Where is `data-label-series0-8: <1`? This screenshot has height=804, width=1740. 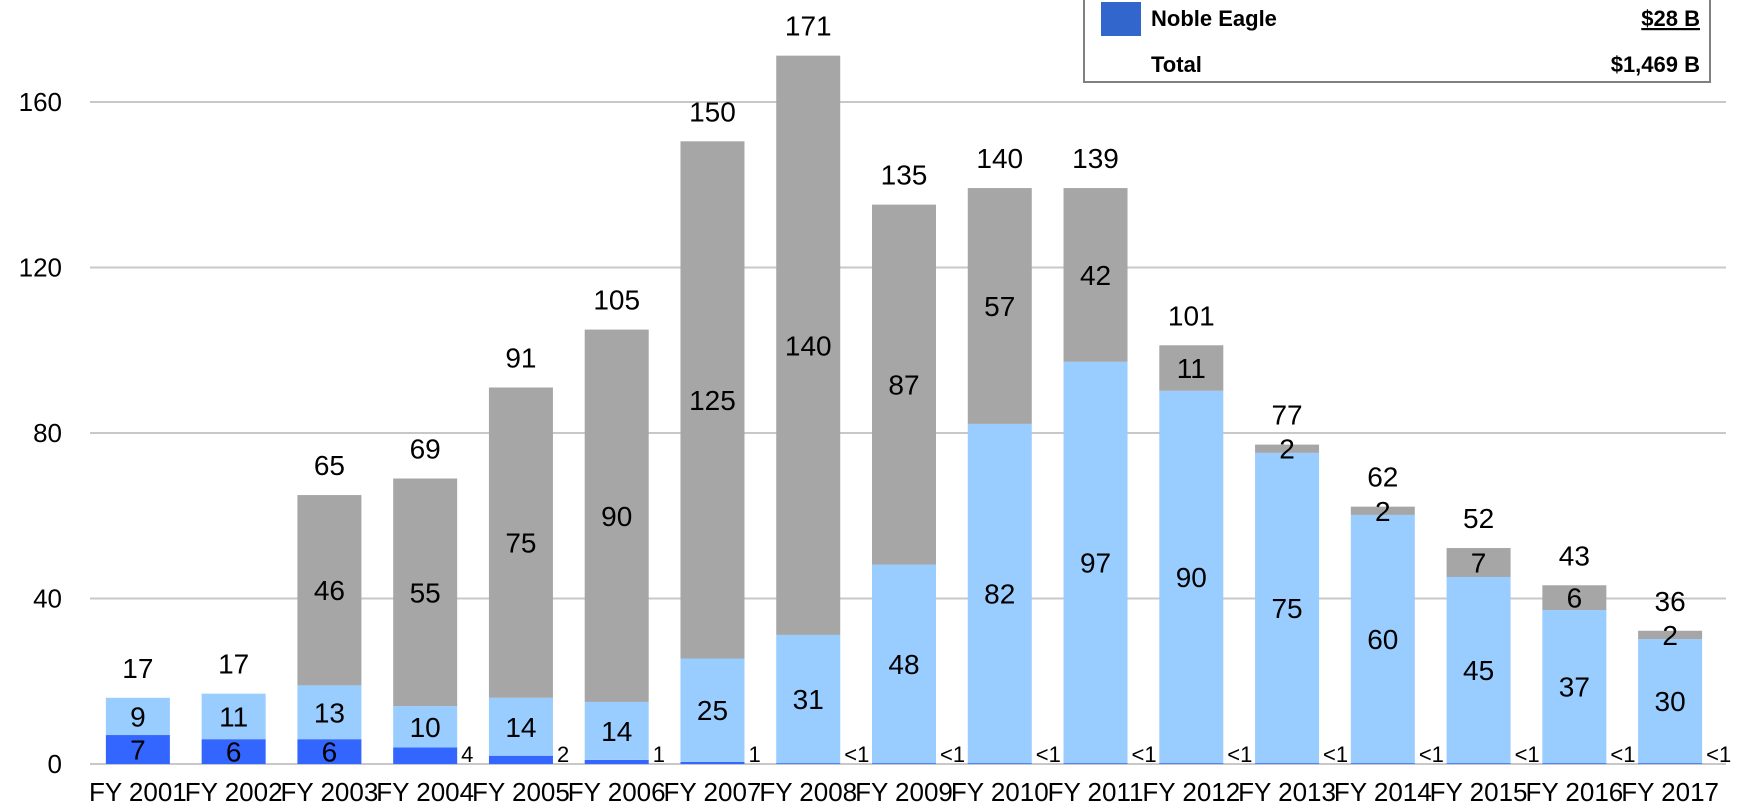
data-label-series0-8: <1 is located at coordinates (952, 754).